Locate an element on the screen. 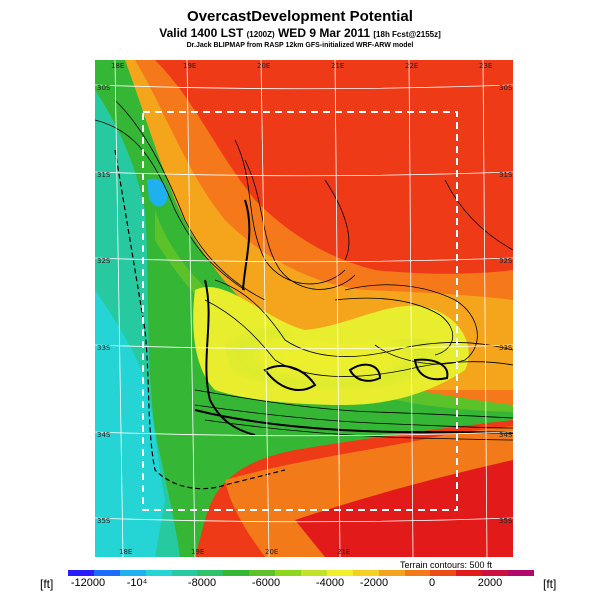  field-yellow-core is located at coordinates (331, 354).